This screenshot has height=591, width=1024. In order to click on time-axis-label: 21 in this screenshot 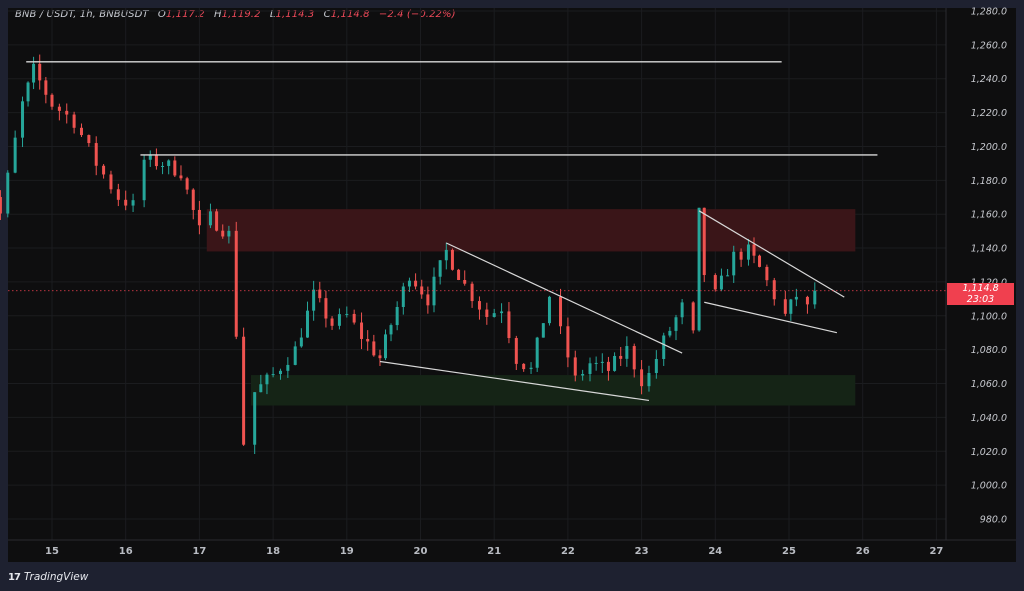, I will do `click(494, 551)`.